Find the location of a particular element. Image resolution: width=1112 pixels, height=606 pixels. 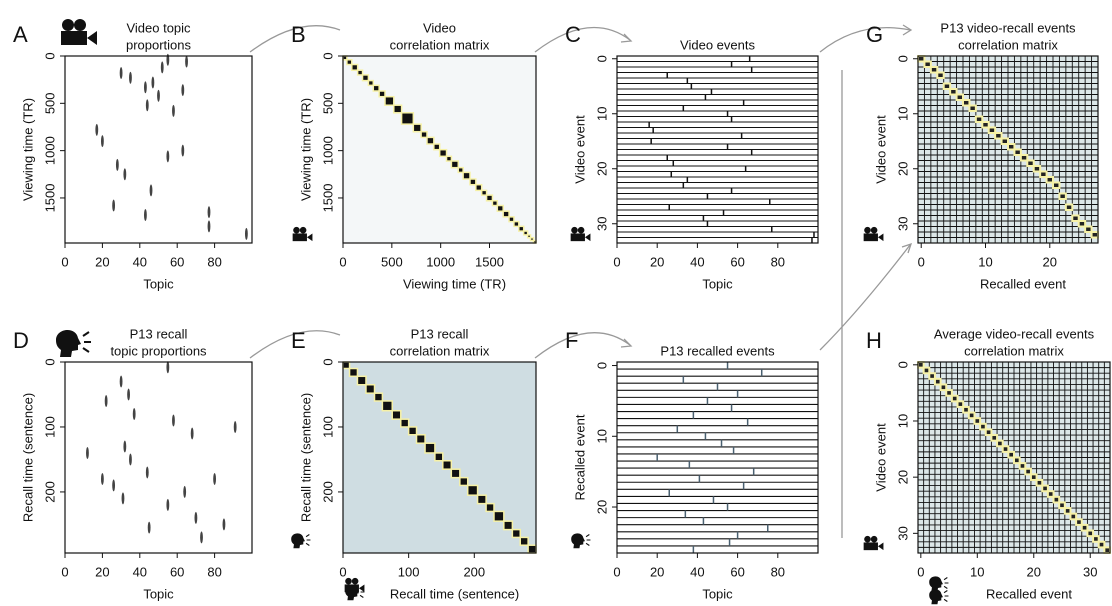

y-axis-label: Video event is located at coordinates (579, 149).